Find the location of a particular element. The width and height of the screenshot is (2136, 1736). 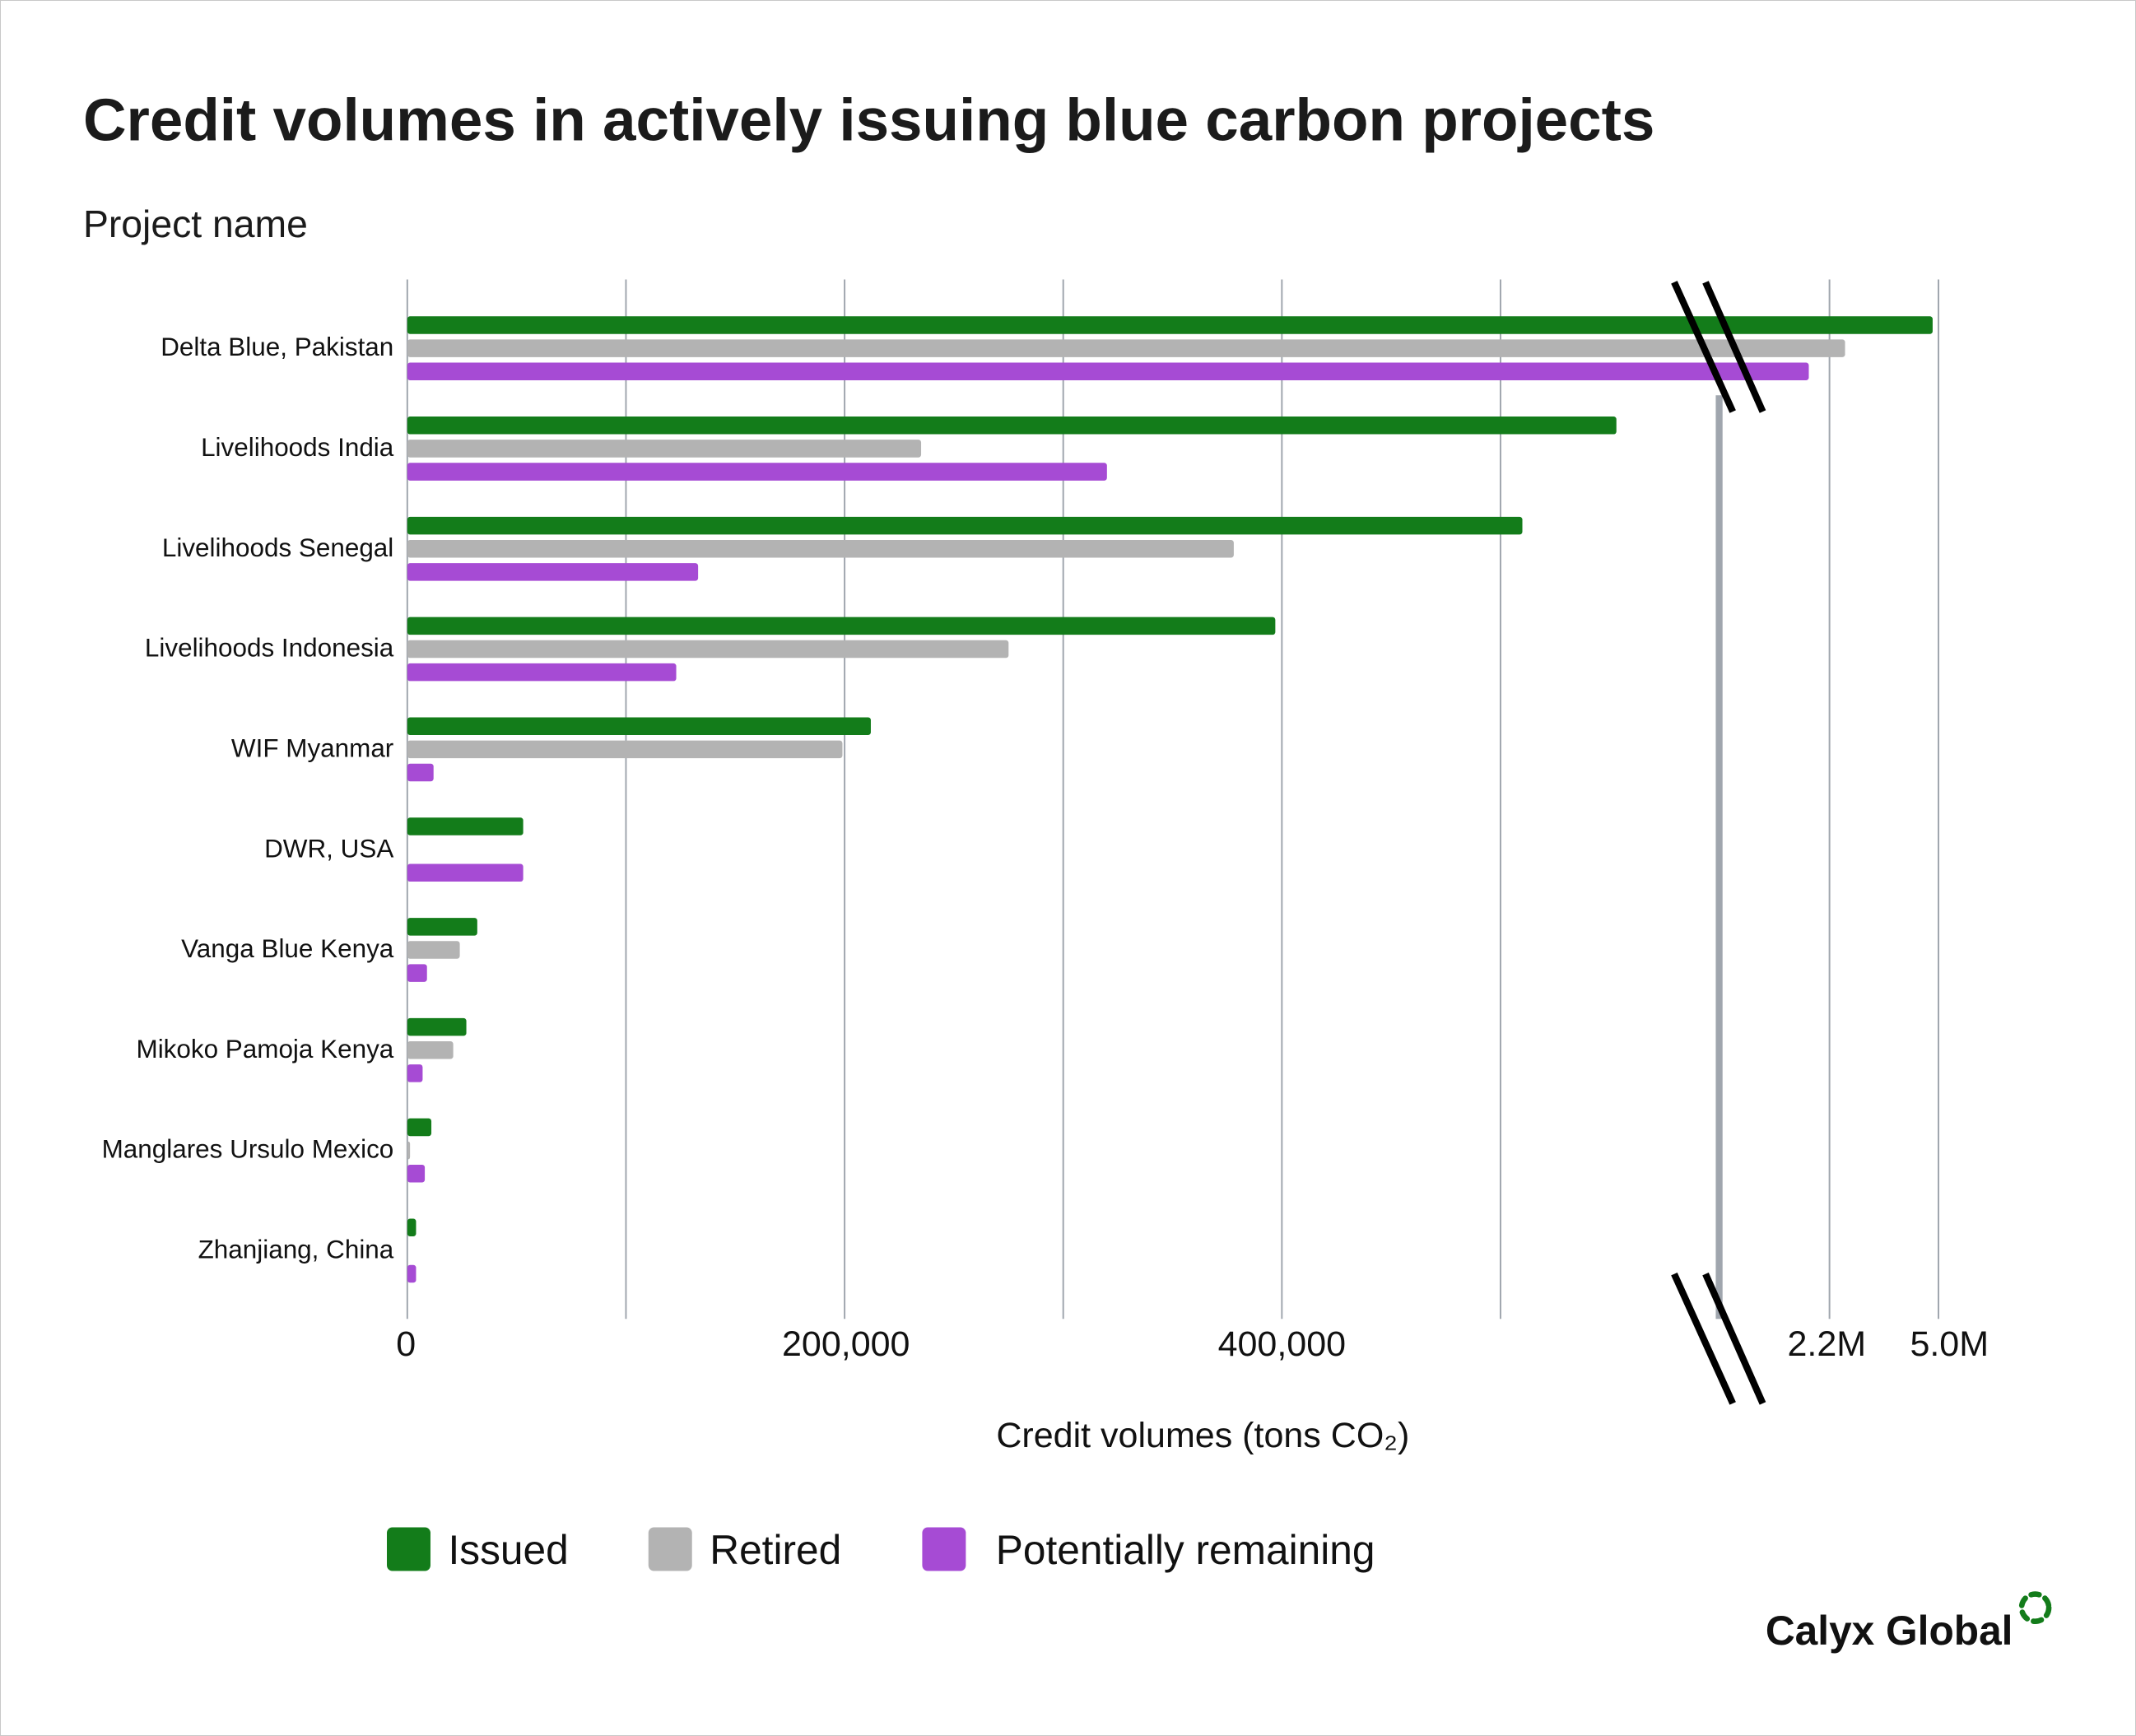

legend-swatch-issued is located at coordinates (409, 1549).